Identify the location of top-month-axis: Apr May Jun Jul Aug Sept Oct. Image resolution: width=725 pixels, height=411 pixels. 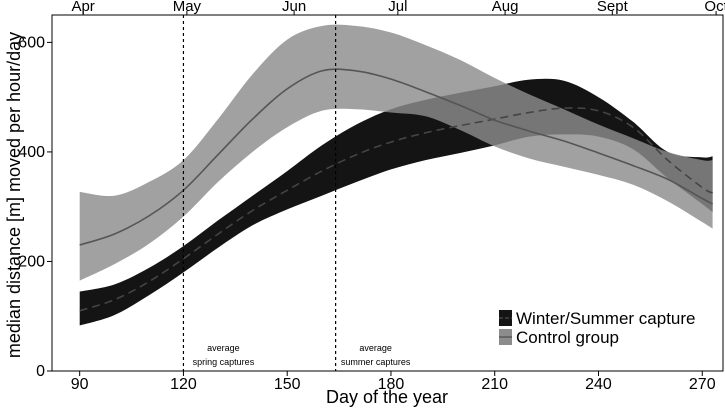
(398, 7).